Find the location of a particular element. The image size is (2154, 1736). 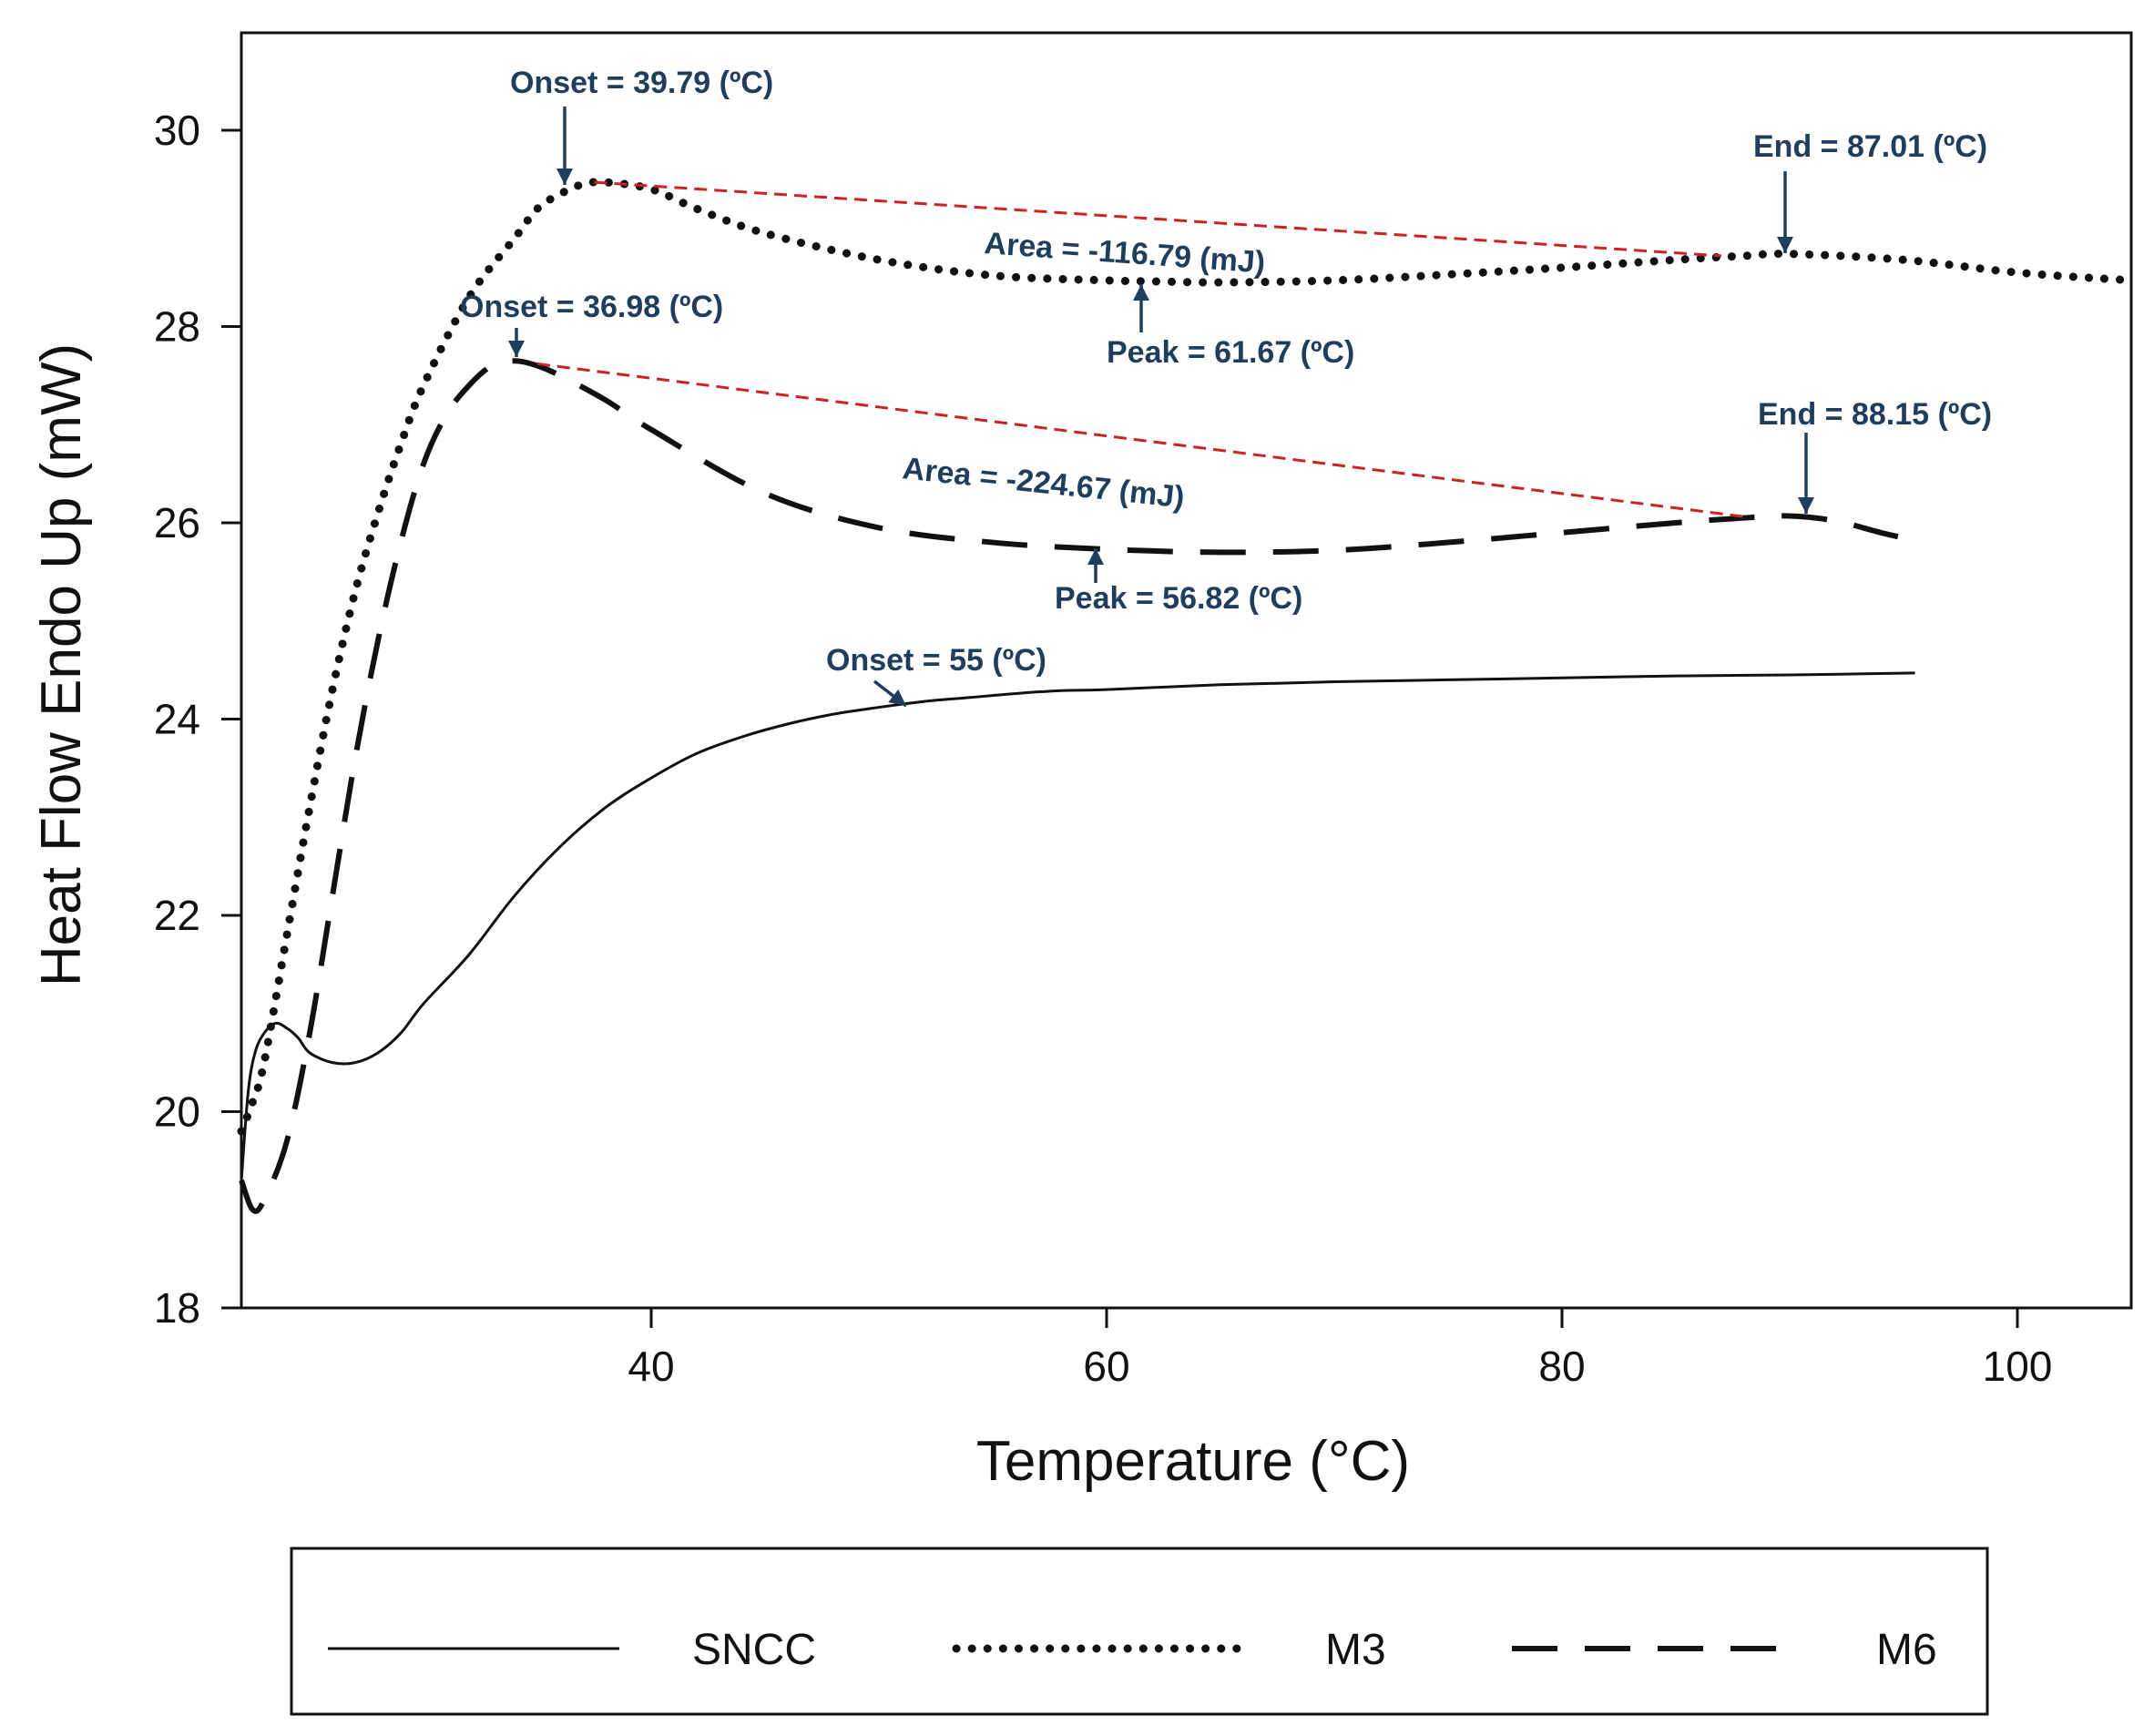

annotation-m6-end: End = 88.15 (ºC) is located at coordinates (1875, 414).